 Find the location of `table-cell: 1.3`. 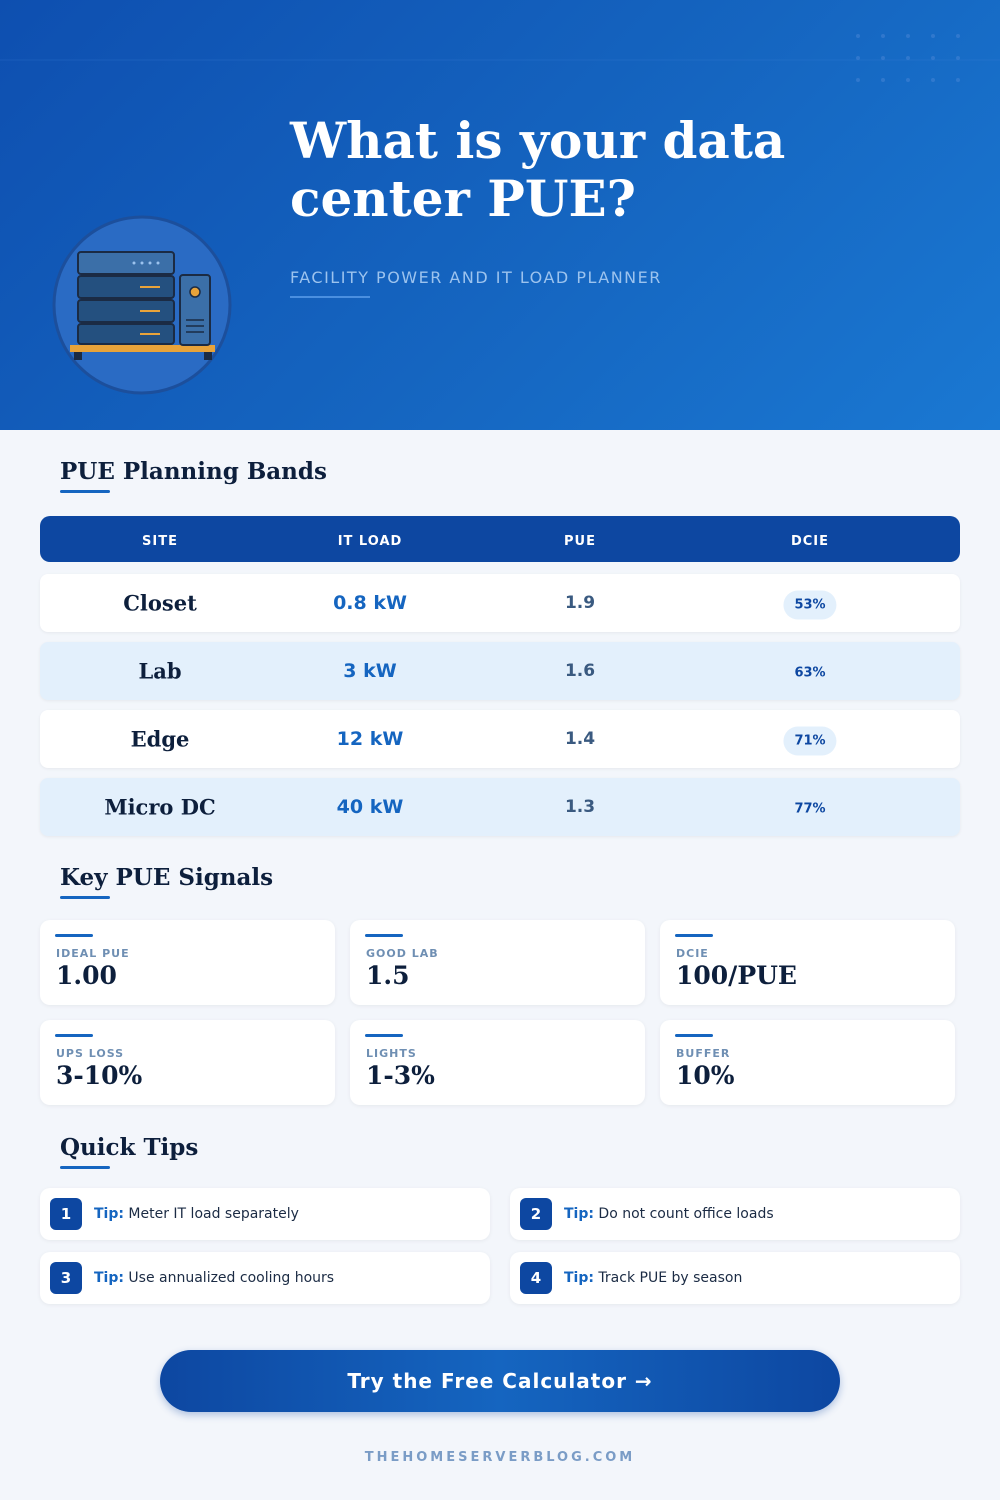

table-cell: 1.3 is located at coordinates (580, 807).